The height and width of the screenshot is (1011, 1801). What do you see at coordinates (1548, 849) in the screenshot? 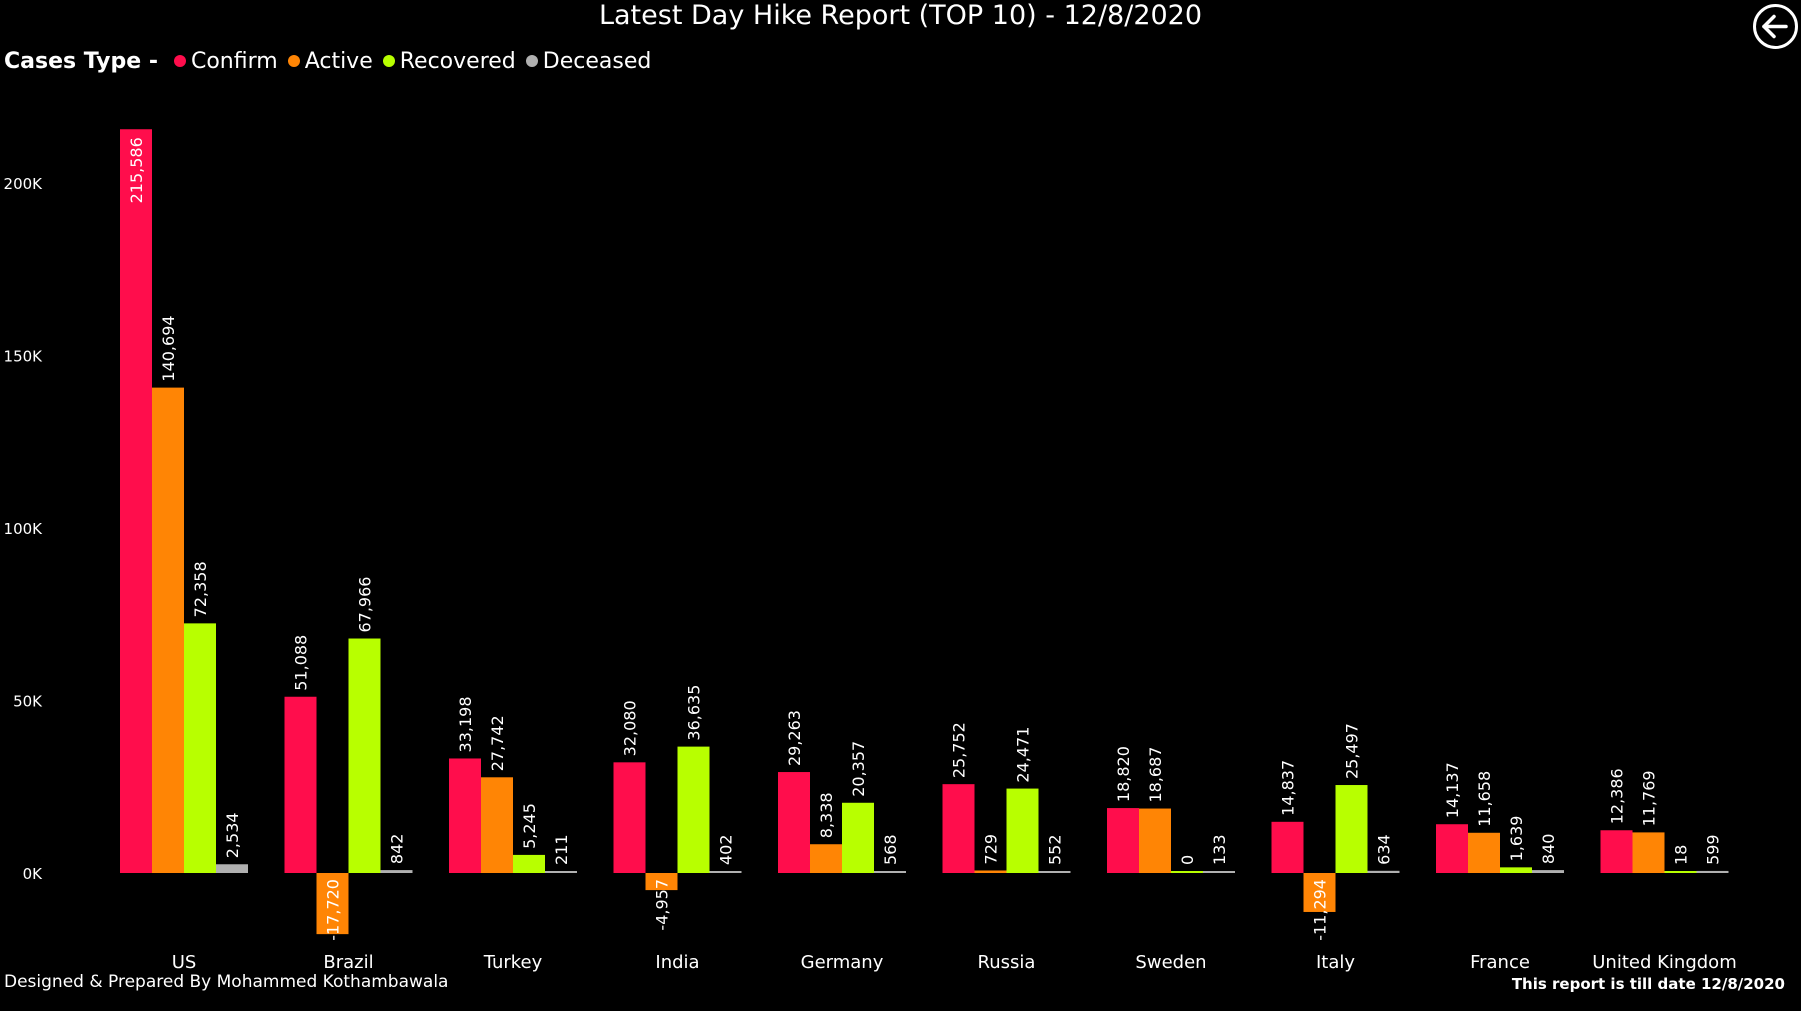
I see `data-label-deceased: 840` at bounding box center [1548, 849].